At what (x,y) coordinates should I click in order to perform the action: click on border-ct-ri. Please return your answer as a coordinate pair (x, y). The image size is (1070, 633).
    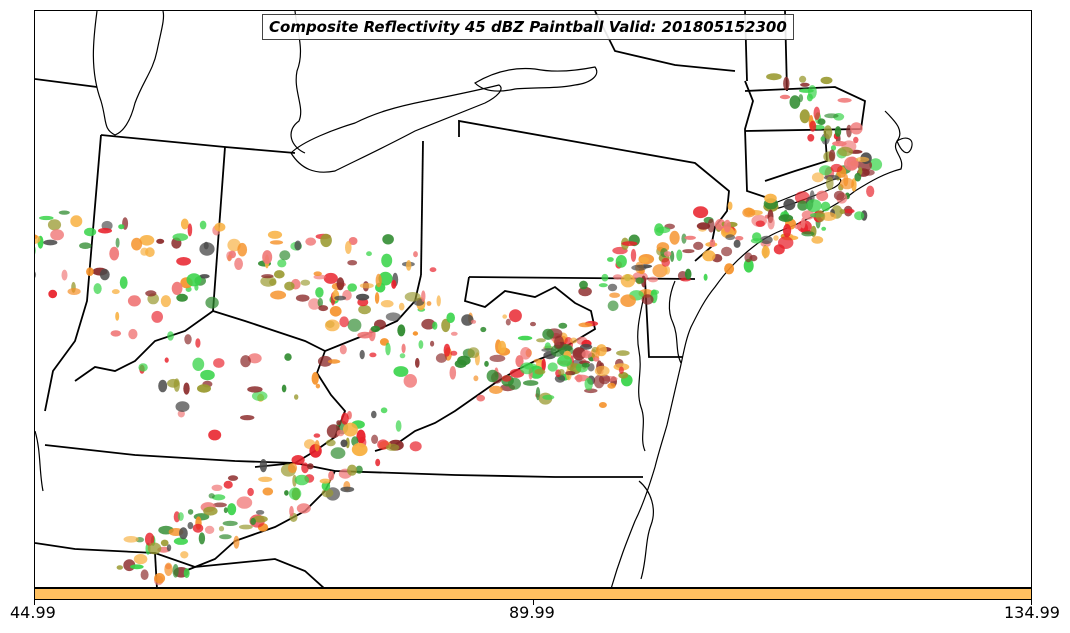
    Looking at the image, I should click on (796, 156).